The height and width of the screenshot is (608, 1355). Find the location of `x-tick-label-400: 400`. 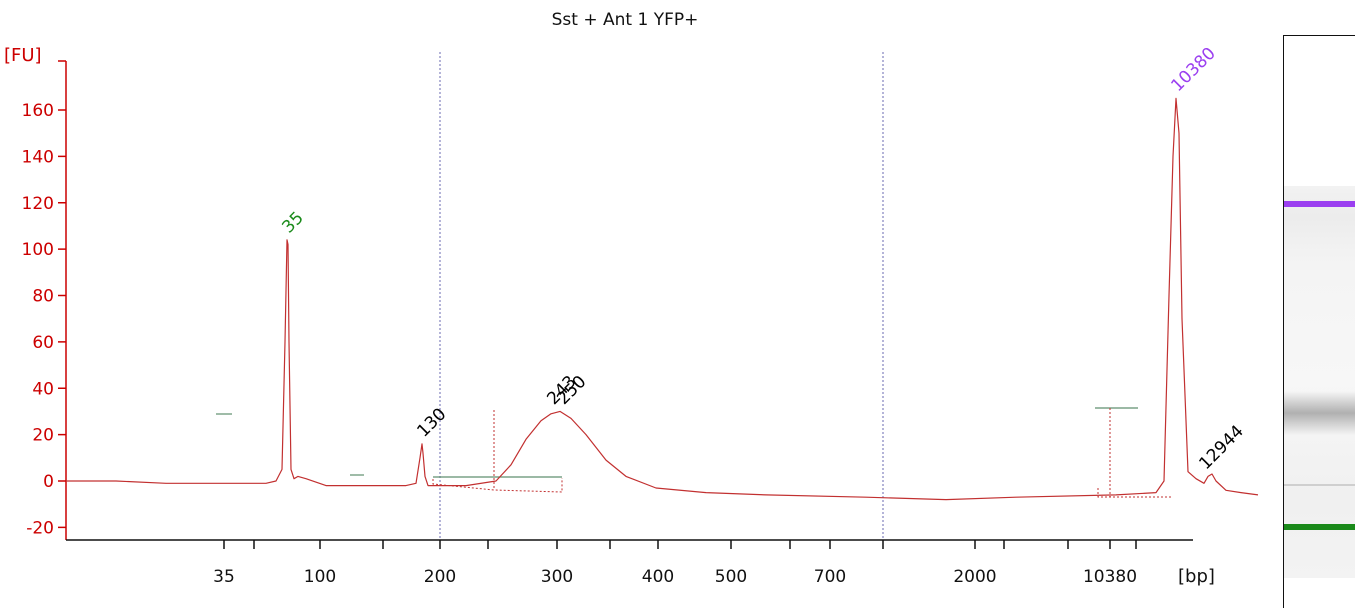

x-tick-label-400: 400 is located at coordinates (658, 577).